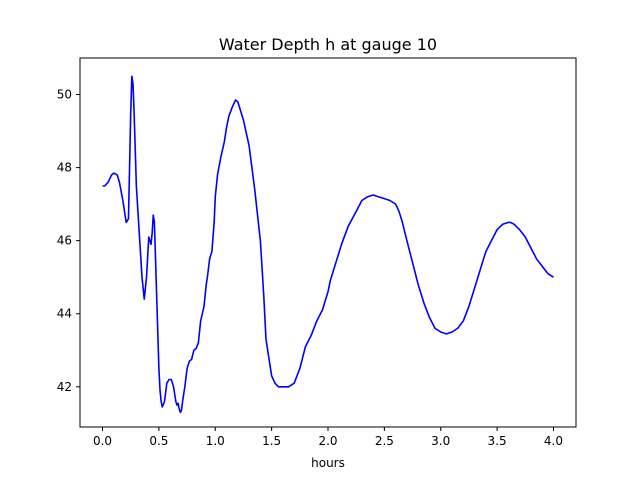 The width and height of the screenshot is (640, 480). Describe the element at coordinates (497, 441) in the screenshot. I see `x-tick-label: 3.5` at that location.